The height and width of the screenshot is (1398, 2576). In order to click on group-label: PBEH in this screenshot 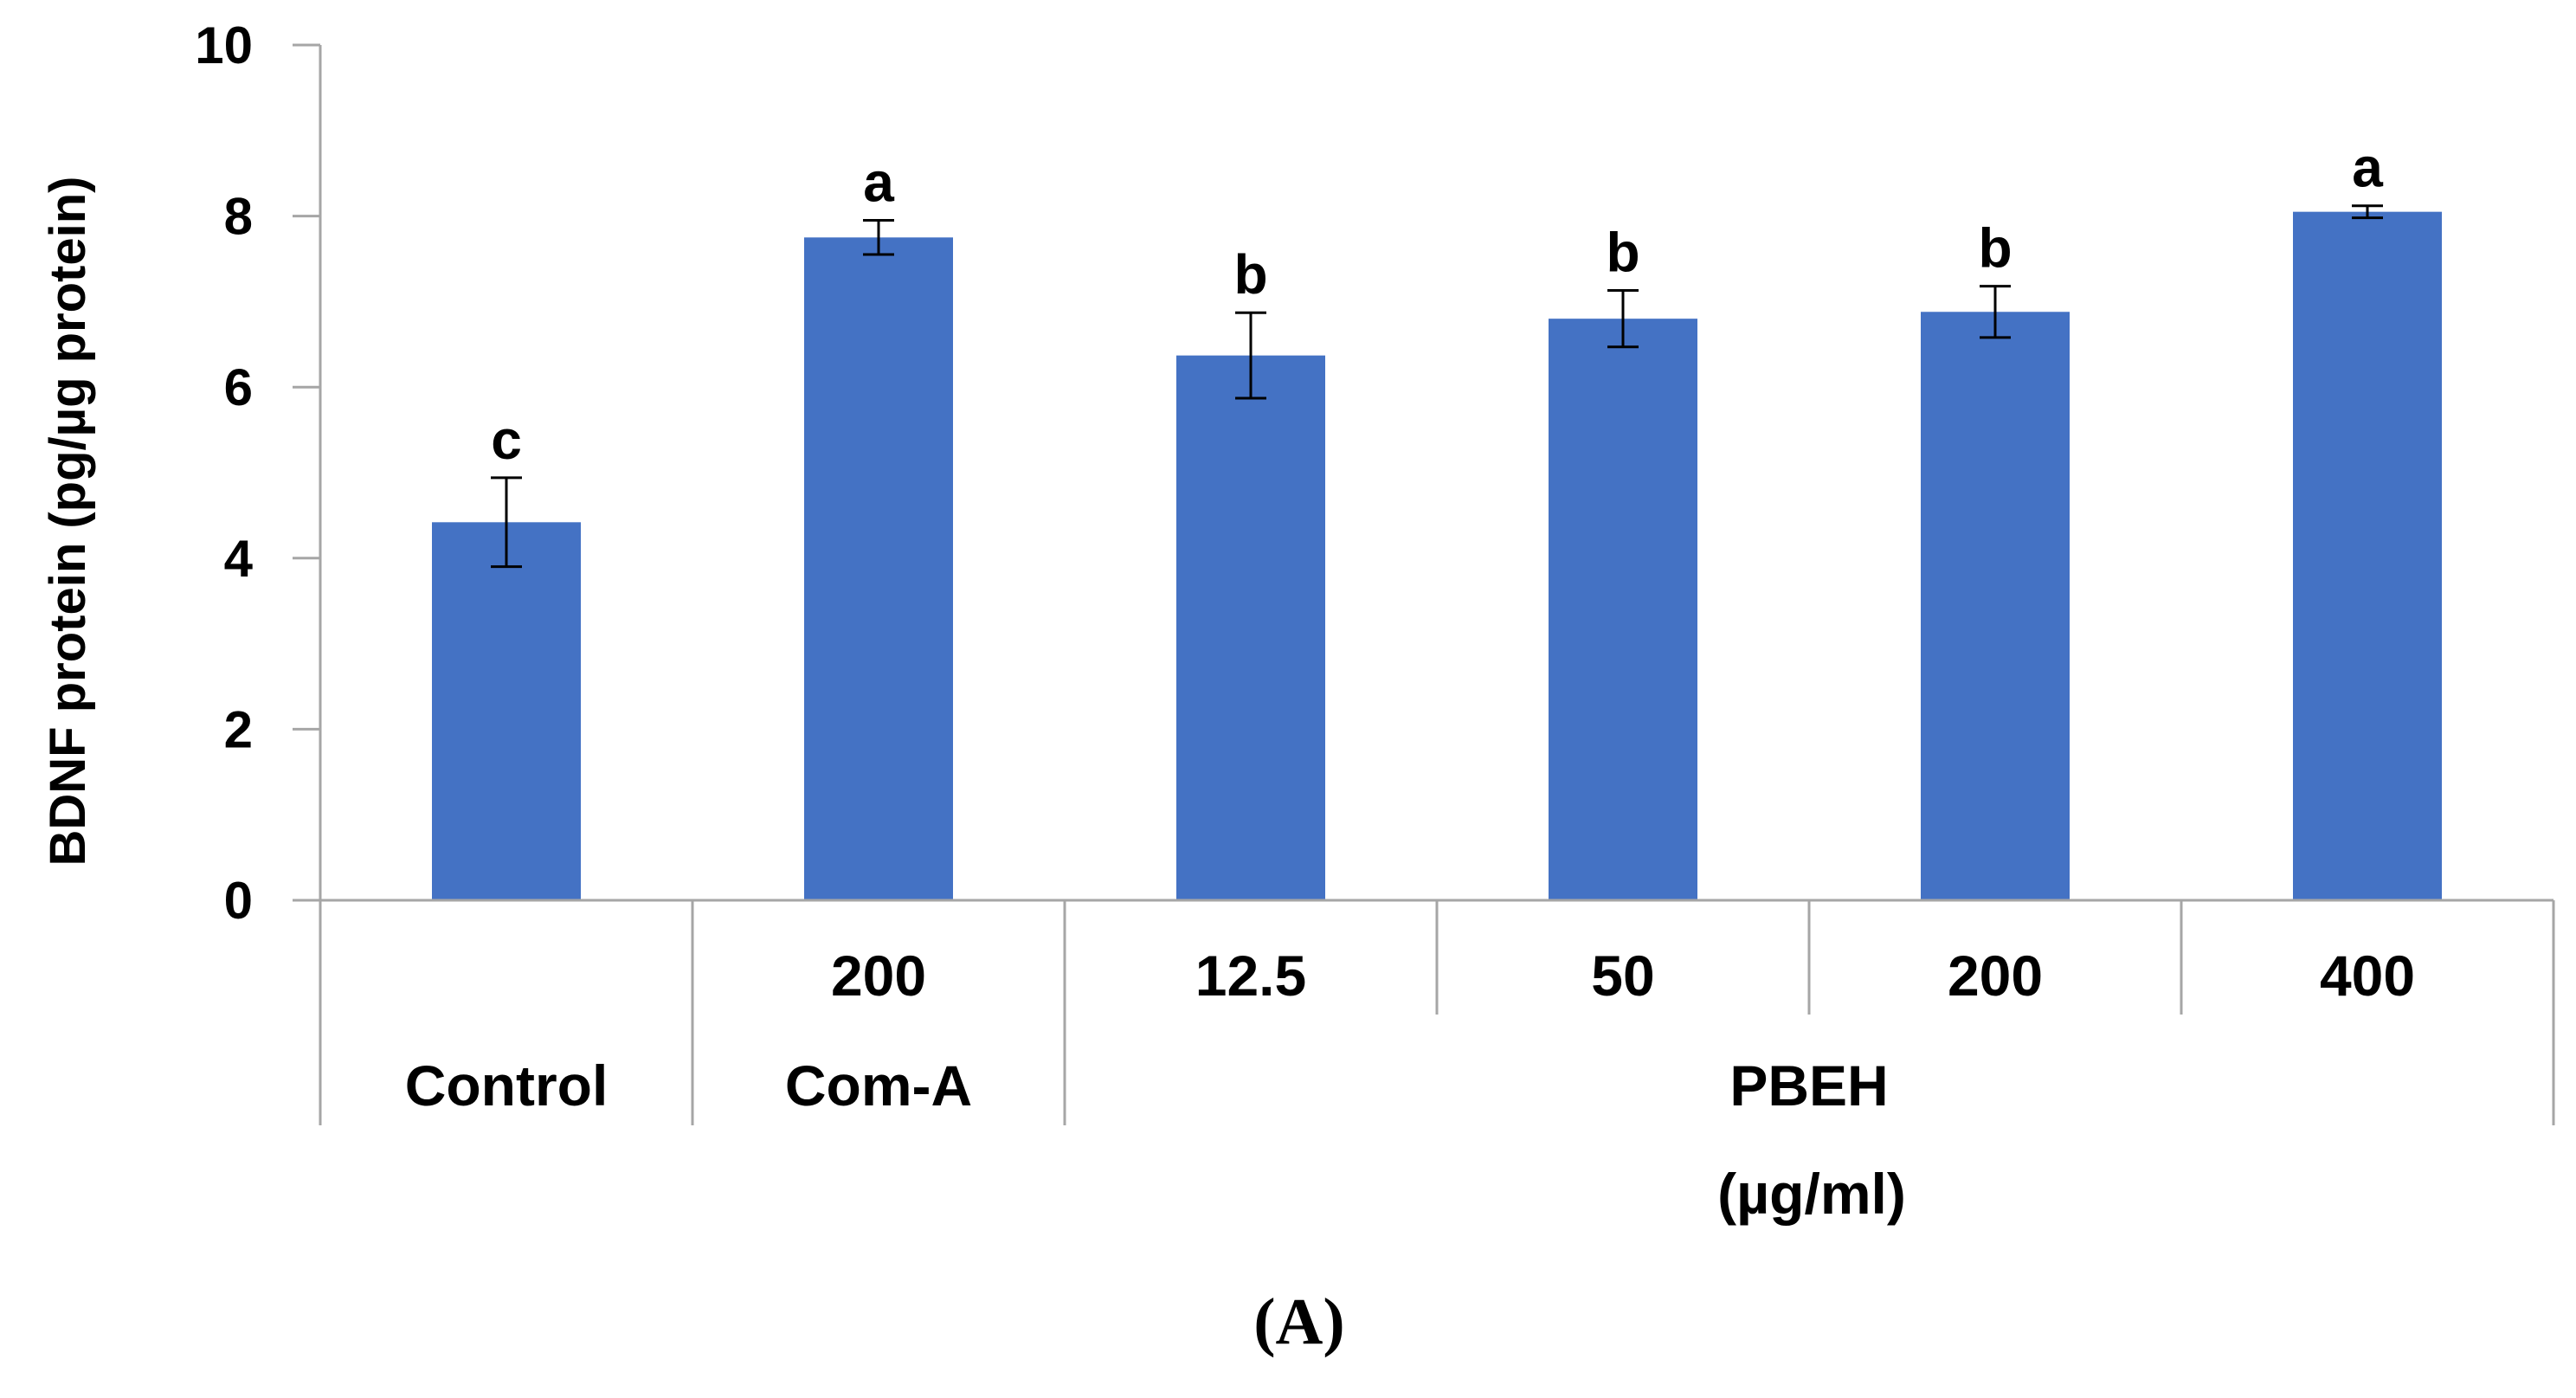, I will do `click(1809, 1085)`.